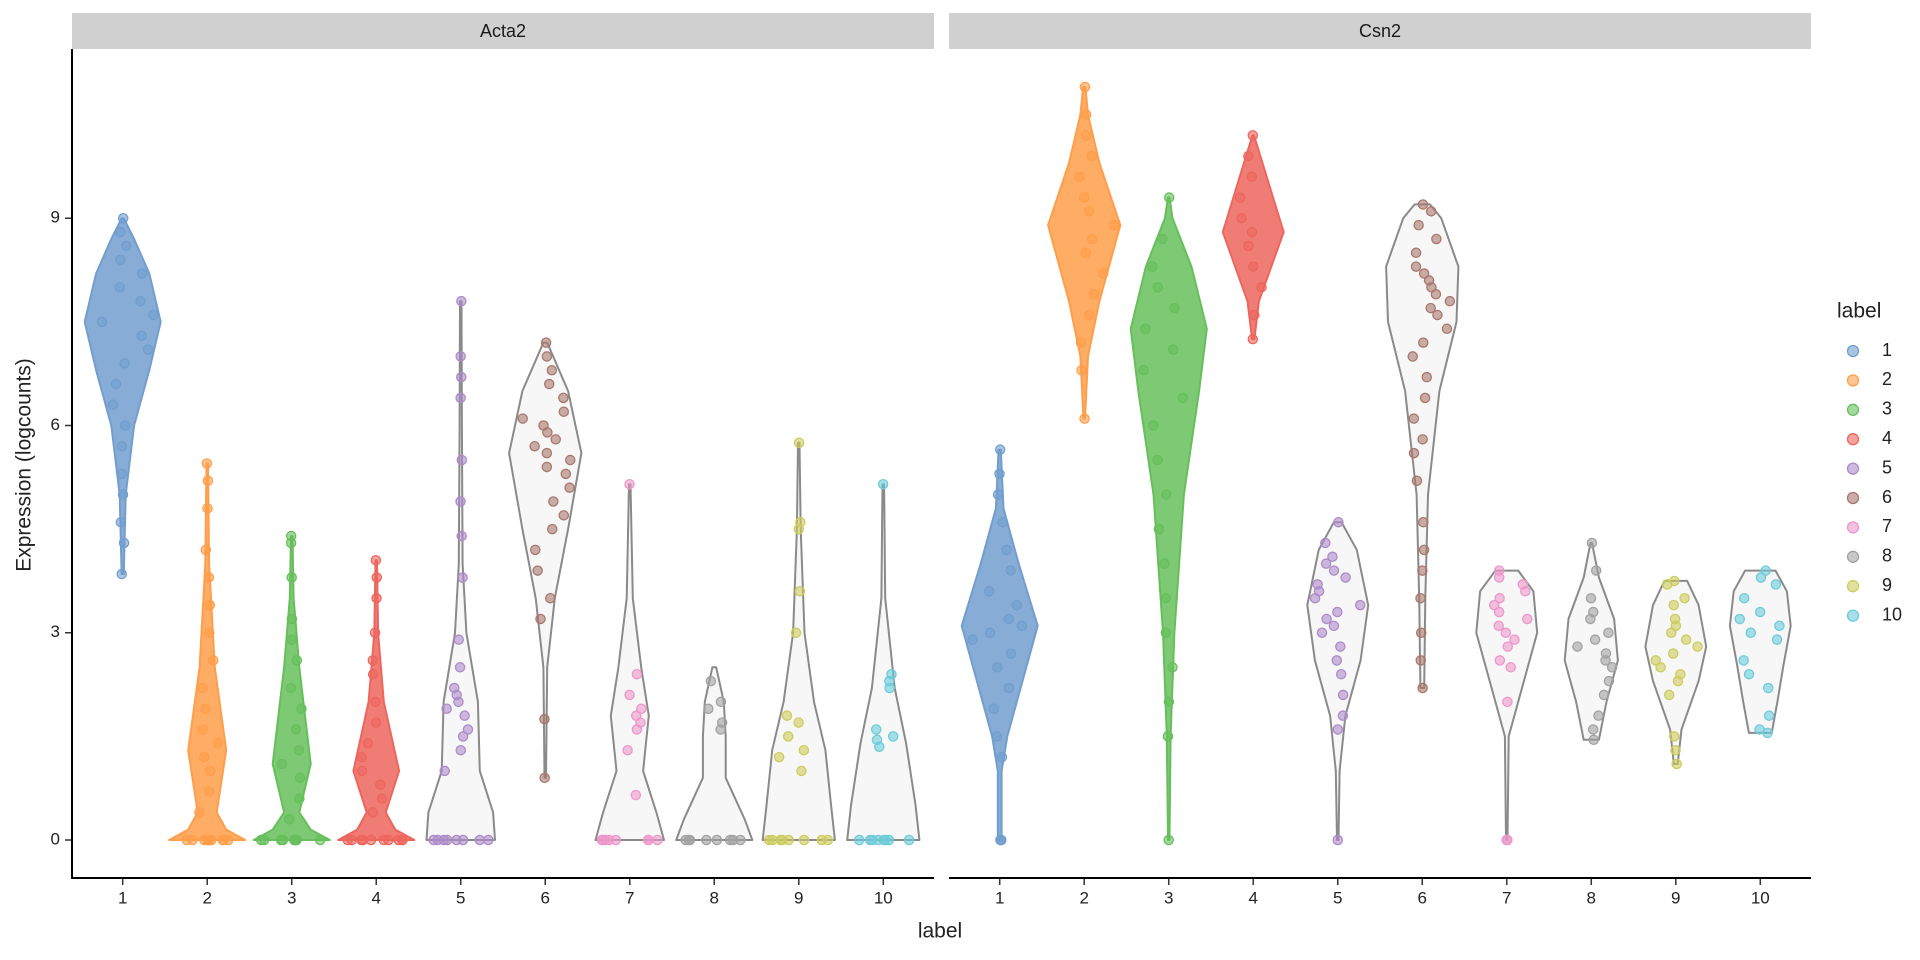 The height and width of the screenshot is (960, 1920). Describe the element at coordinates (122, 897) in the screenshot. I see `x-tick-label: 1` at that location.